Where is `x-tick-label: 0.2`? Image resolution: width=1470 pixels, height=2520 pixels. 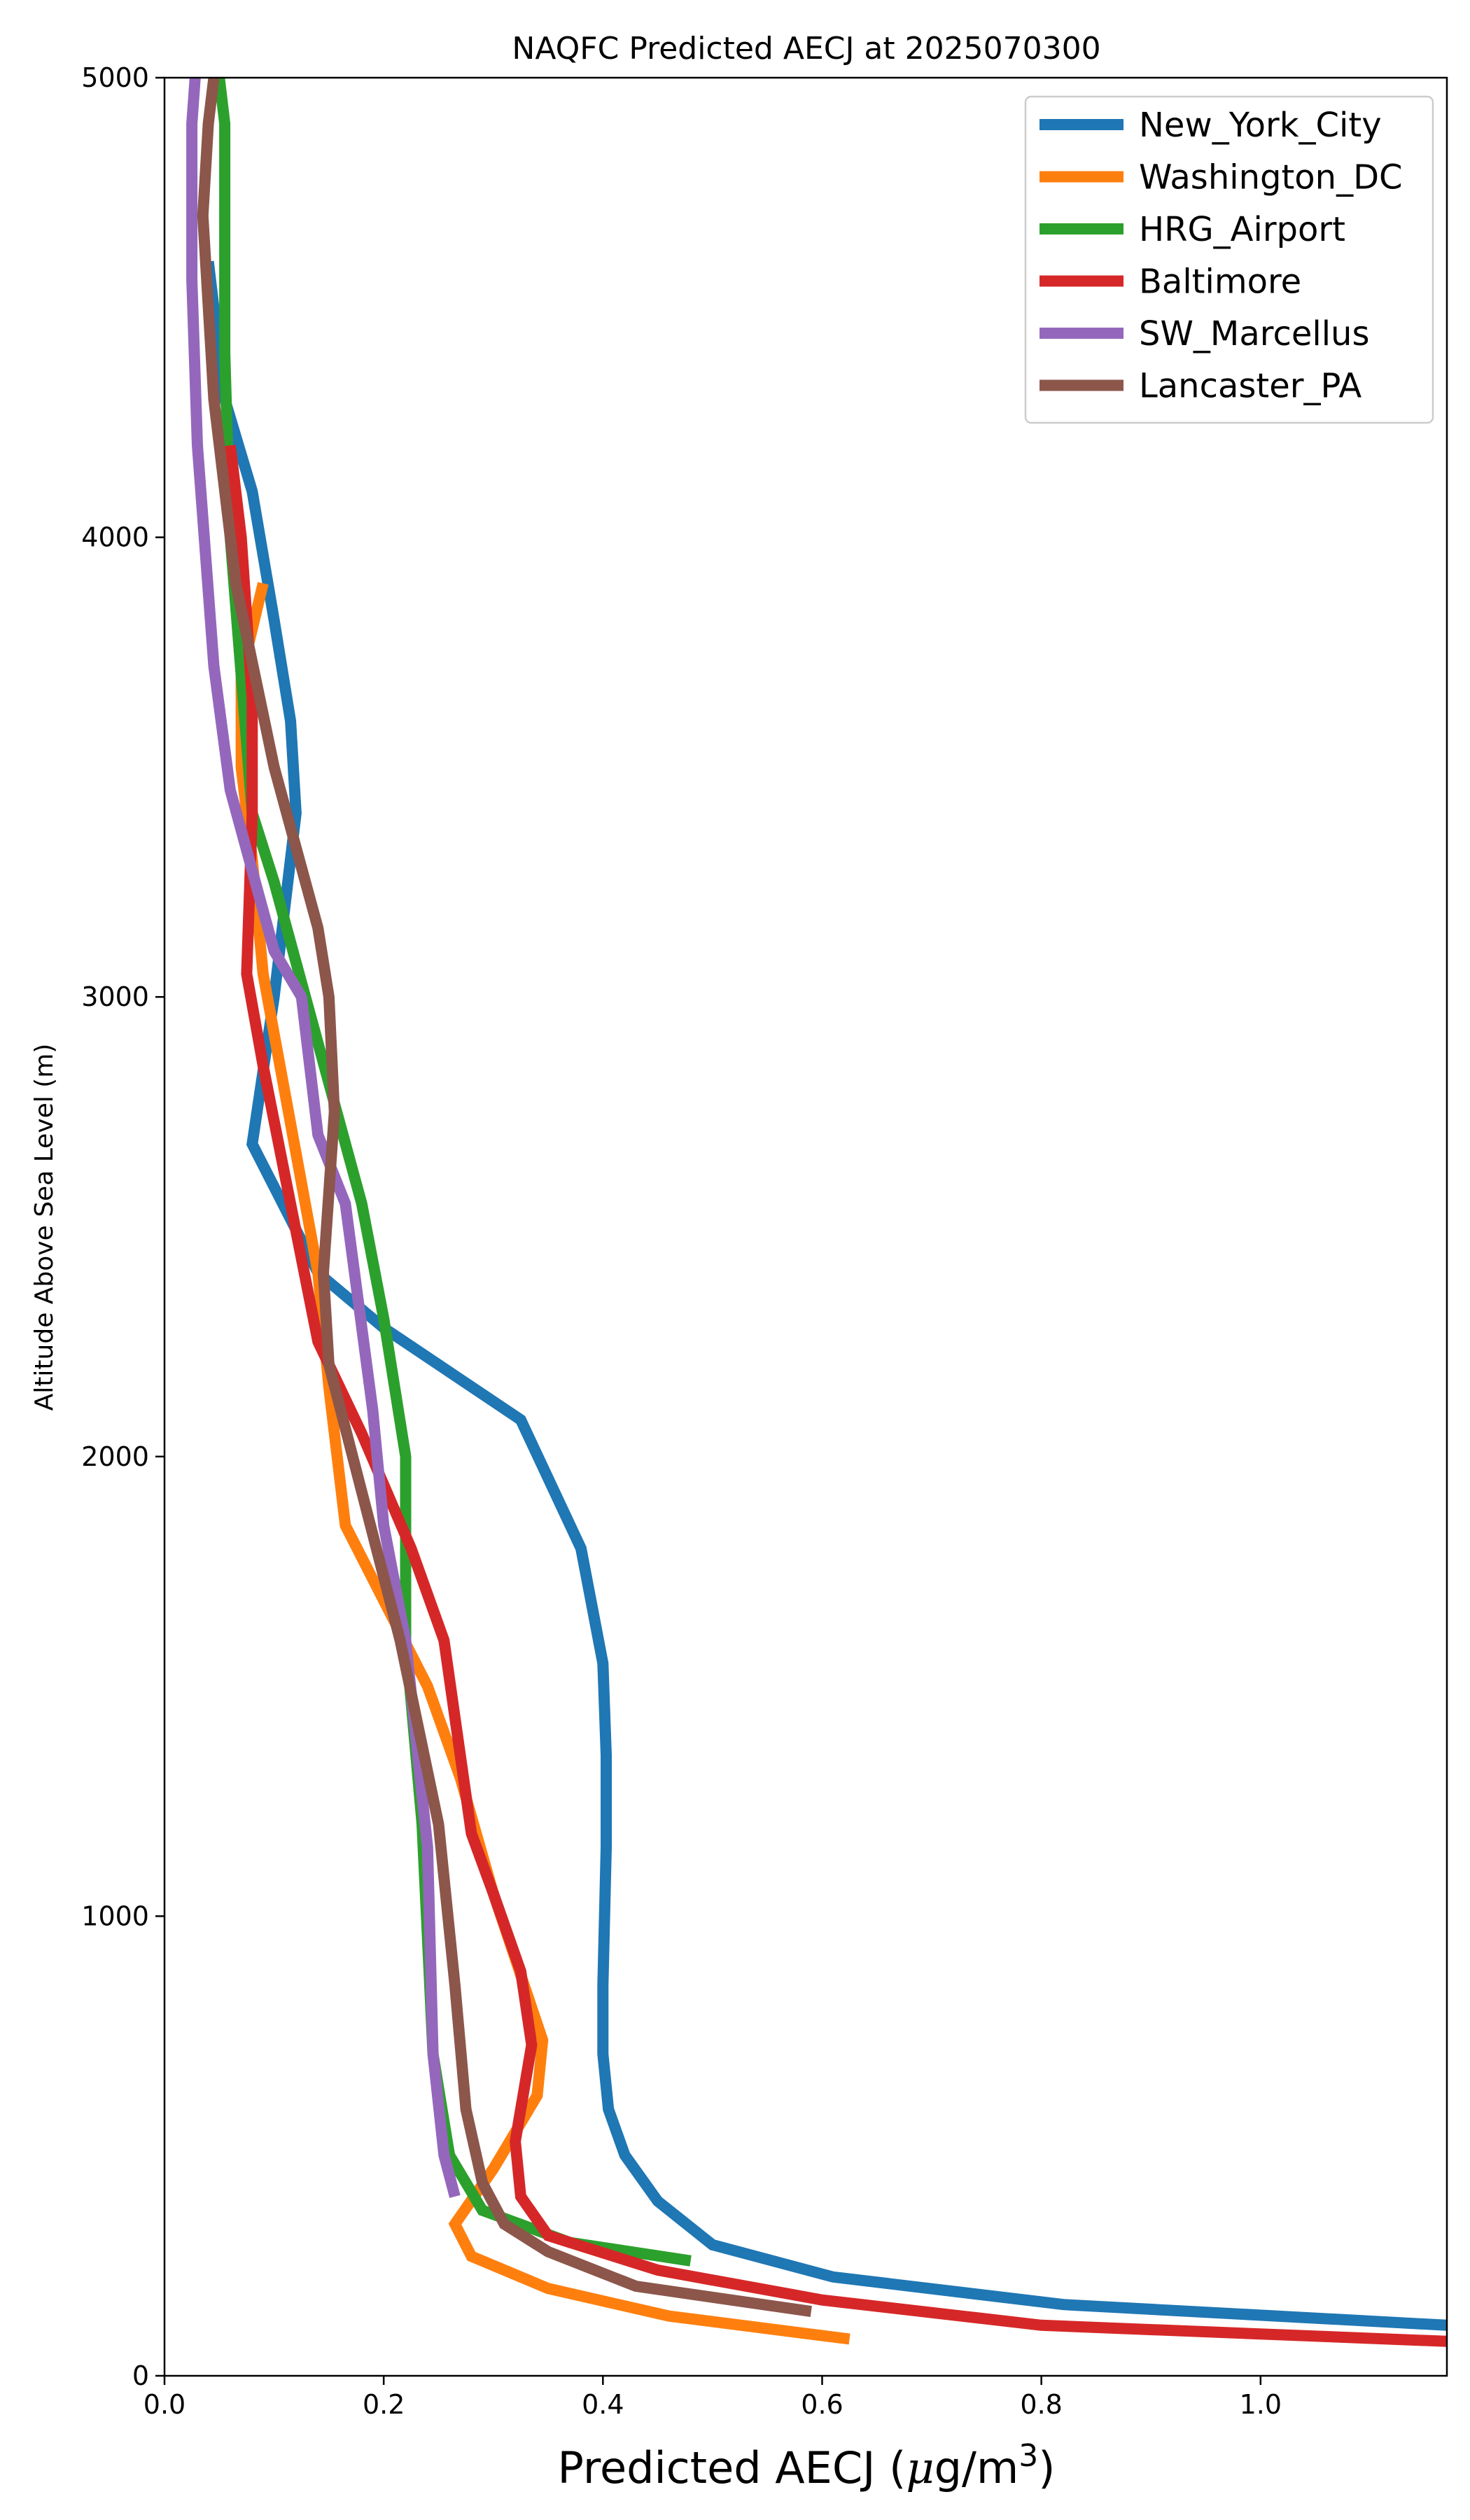 x-tick-label: 0.2 is located at coordinates (384, 2404).